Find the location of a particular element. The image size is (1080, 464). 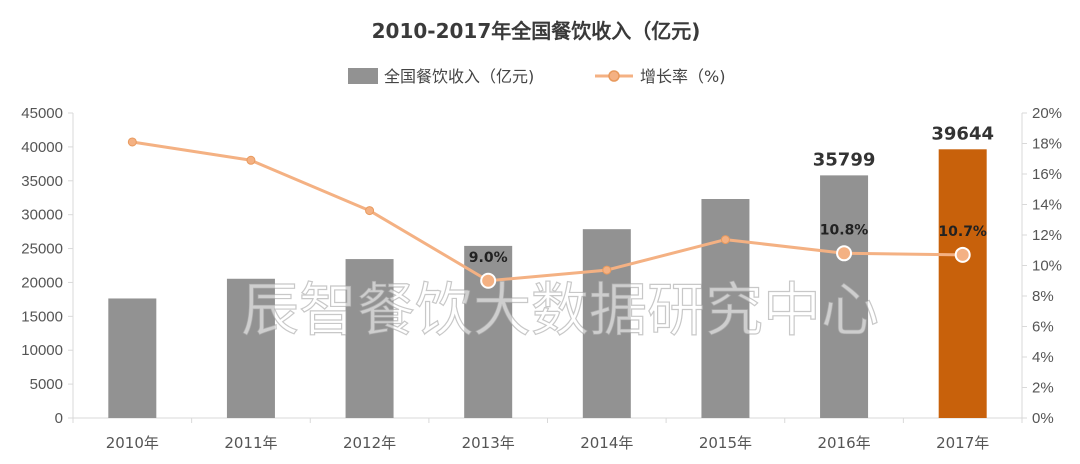

y-right-tick-label: 10% is located at coordinates (1047, 266).